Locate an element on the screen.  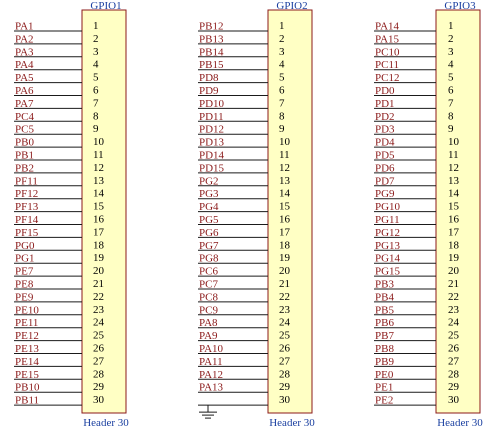
signal-label: PF15 is located at coordinates (27, 233).